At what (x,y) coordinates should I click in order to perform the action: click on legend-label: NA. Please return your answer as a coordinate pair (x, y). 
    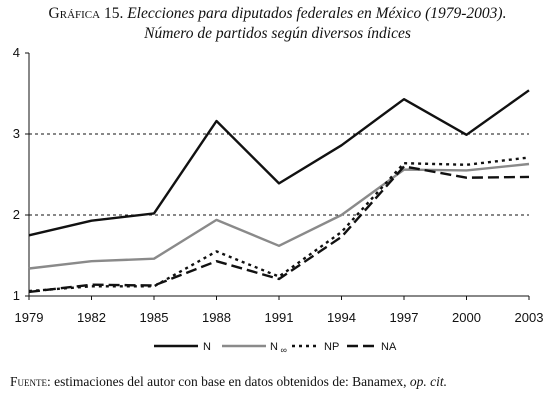
    Looking at the image, I should click on (389, 347).